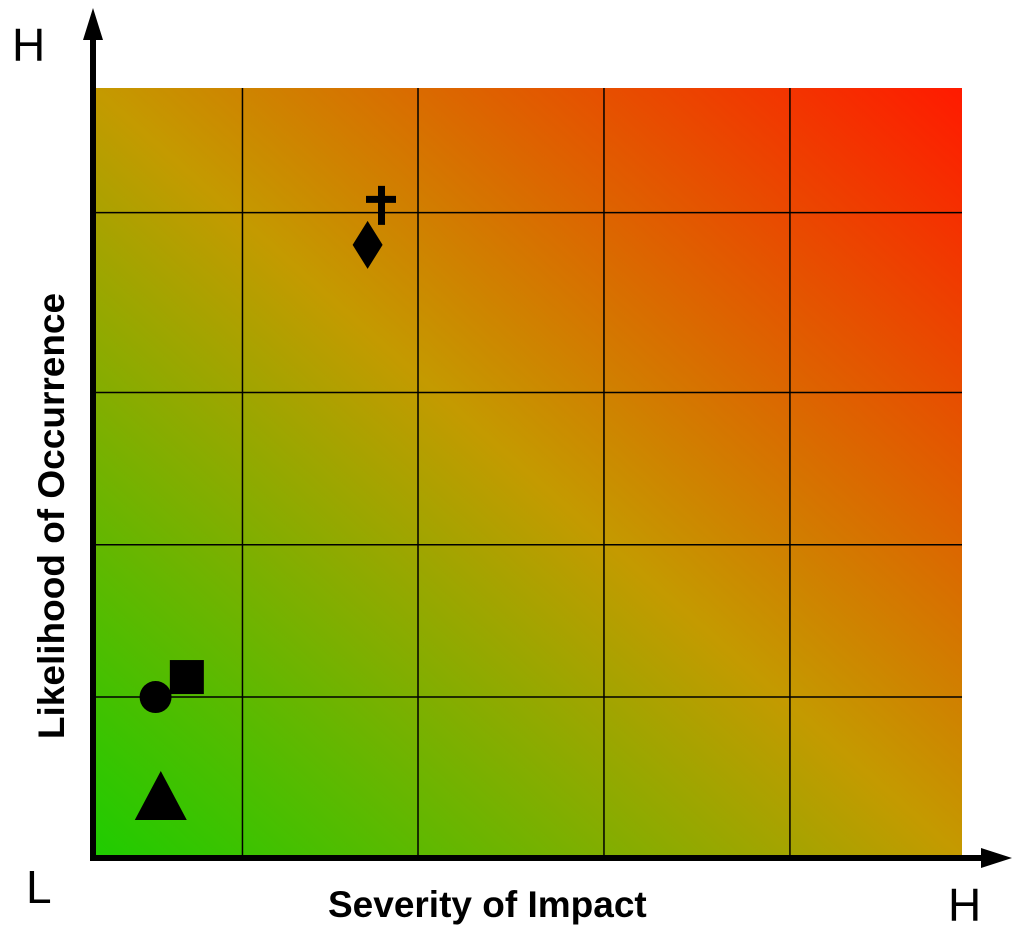 Image resolution: width=1015 pixels, height=933 pixels. What do you see at coordinates (381, 205) in the screenshot?
I see `data-point-cross` at bounding box center [381, 205].